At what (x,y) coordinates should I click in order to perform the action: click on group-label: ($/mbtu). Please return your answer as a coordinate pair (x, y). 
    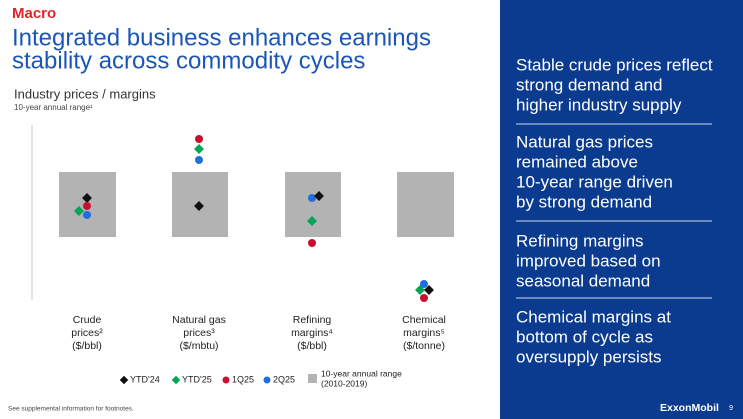
    Looking at the image, I should click on (198, 346).